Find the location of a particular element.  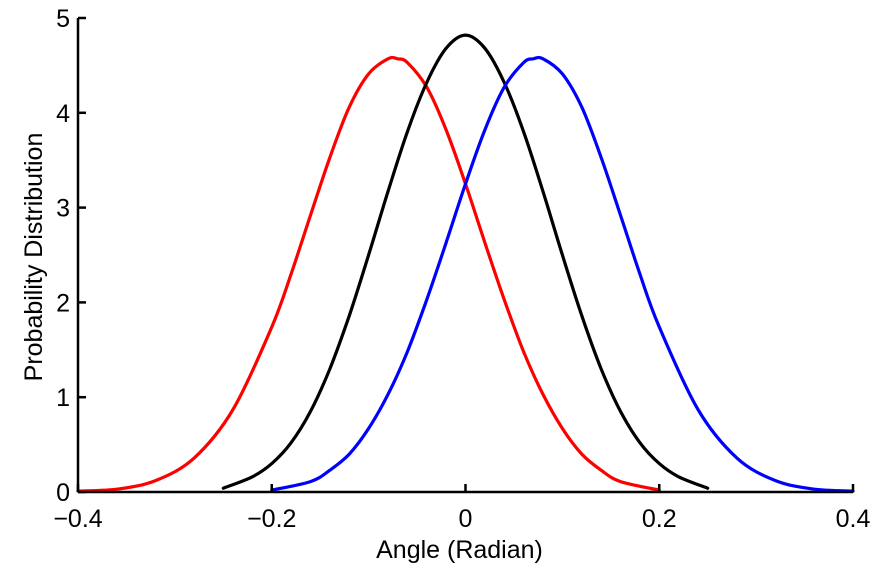

y-tick-label: 3 is located at coordinates (63, 209).